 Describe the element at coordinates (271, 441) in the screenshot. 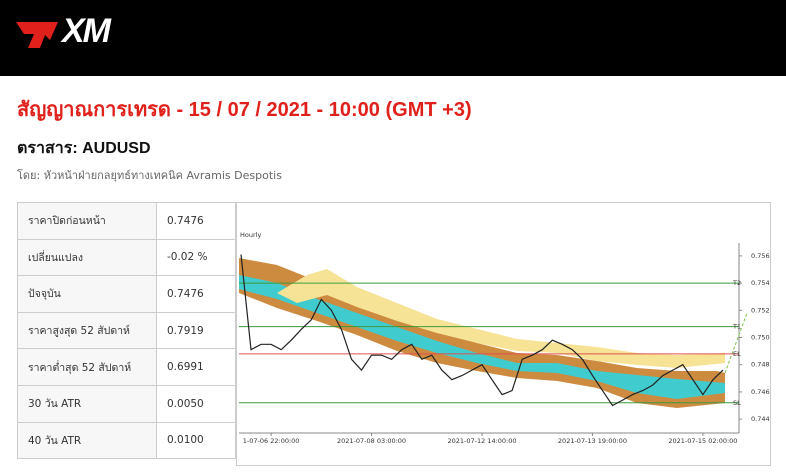

I see `x-tick-label: 1-07-06 22:00:00` at that location.